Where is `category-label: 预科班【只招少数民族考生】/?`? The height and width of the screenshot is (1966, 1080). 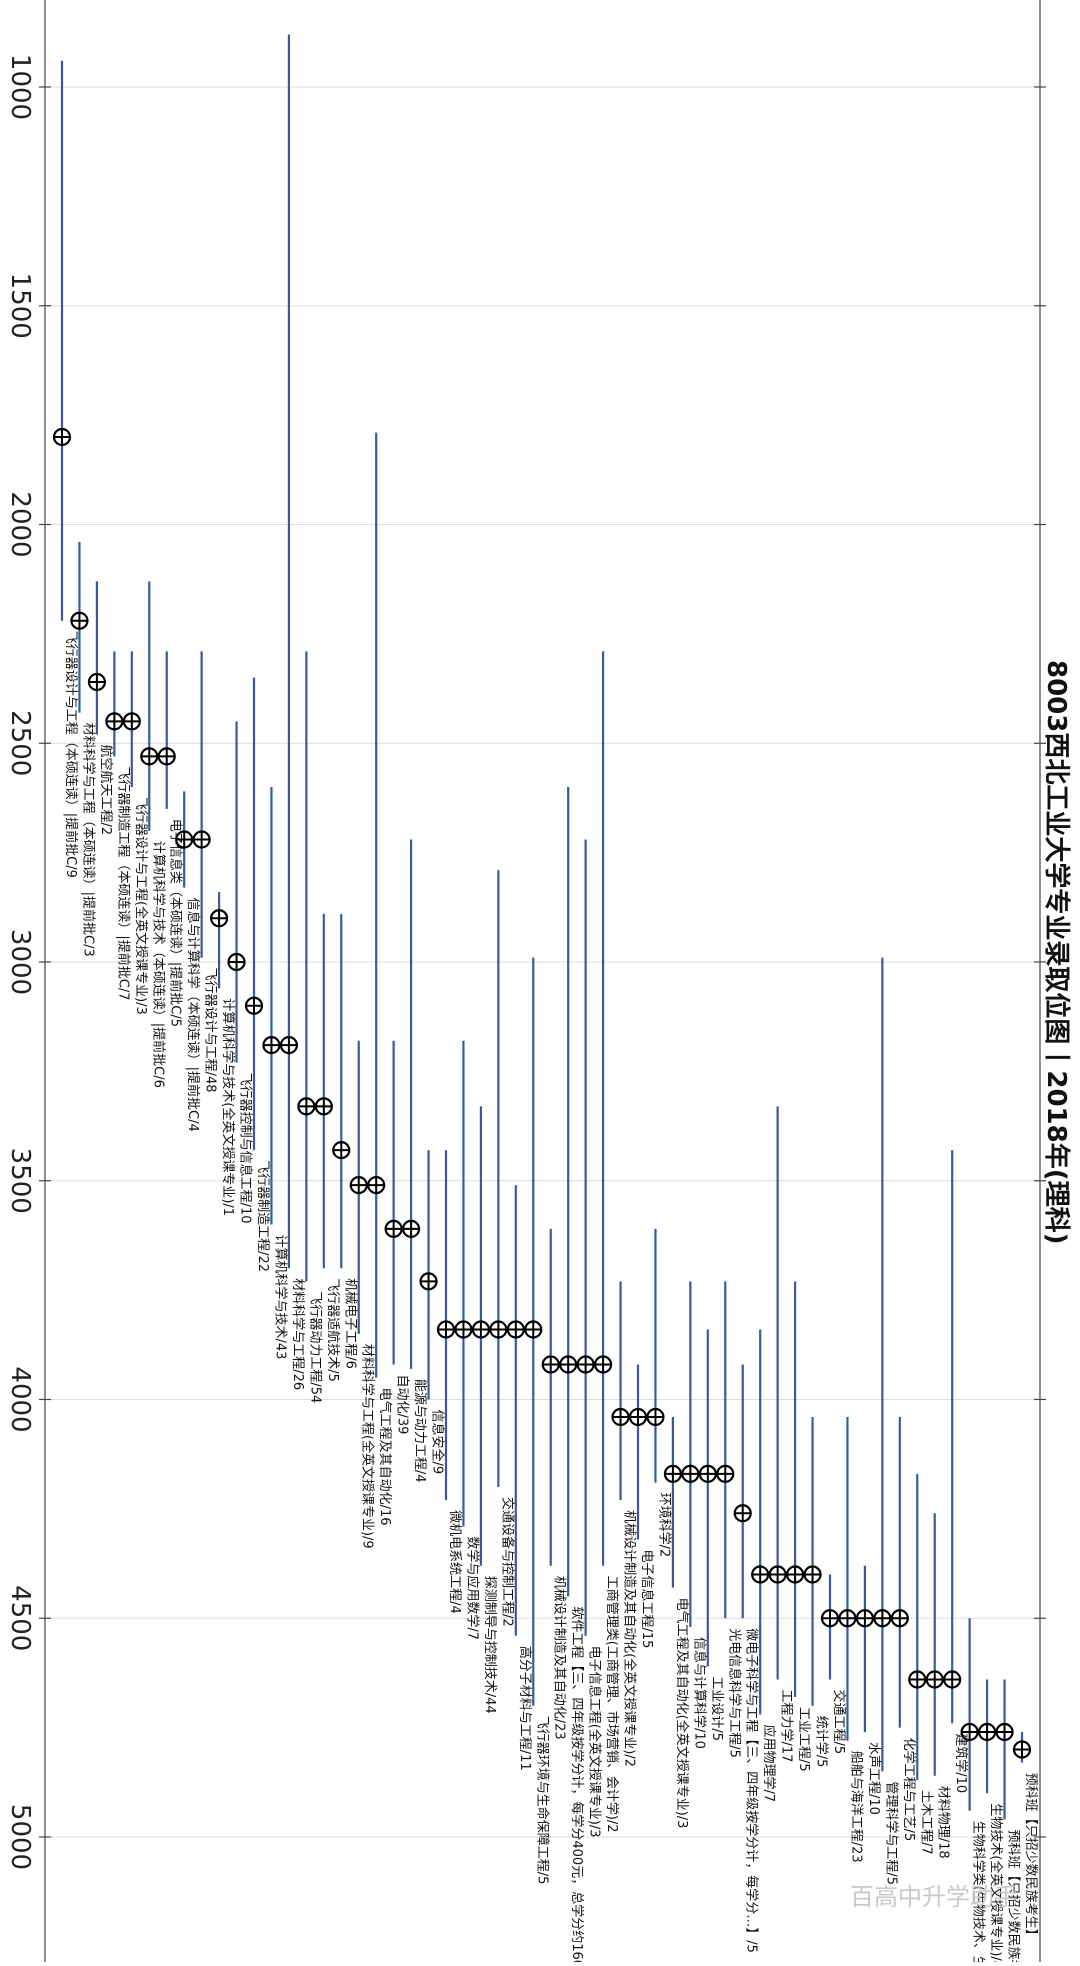 category-label: 预科班【只招少数民族考生】/? is located at coordinates (1014, 1896).